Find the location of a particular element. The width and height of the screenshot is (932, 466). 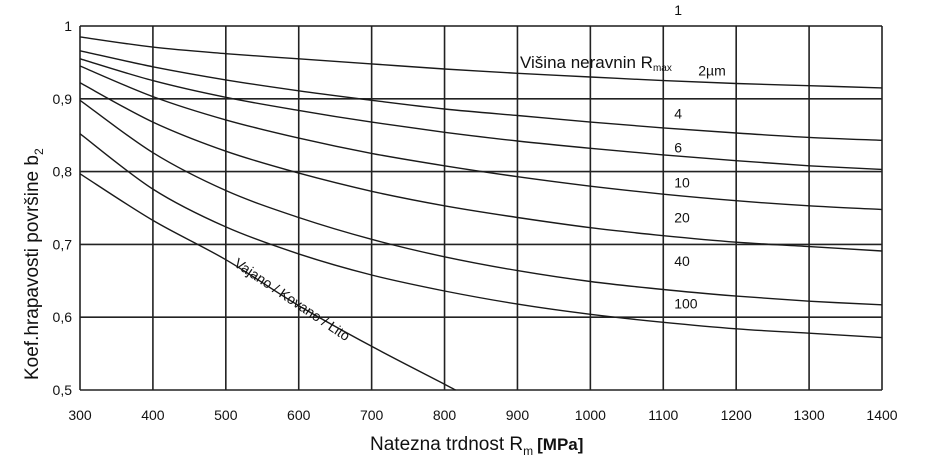

x-axis-unit: [MPa] is located at coordinates (560, 444).